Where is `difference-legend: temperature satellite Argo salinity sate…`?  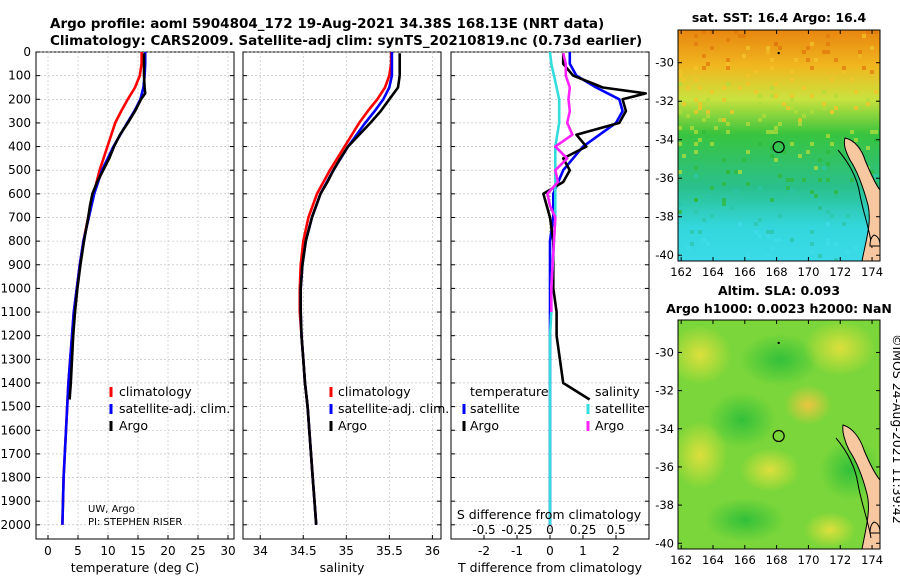 difference-legend: temperature satellite Argo salinity sate… is located at coordinates (553, 408).